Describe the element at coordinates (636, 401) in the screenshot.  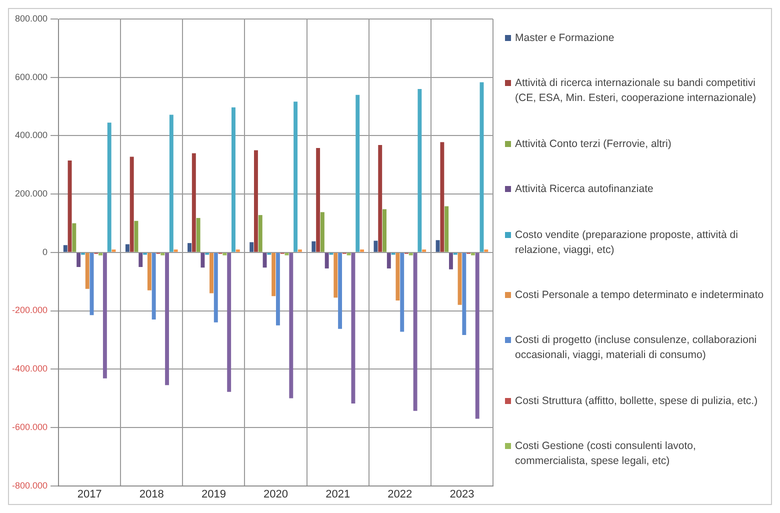
I see `legend-label: Costi Struttura (affitto, bollette, spese di pulizia, etc.)` at that location.